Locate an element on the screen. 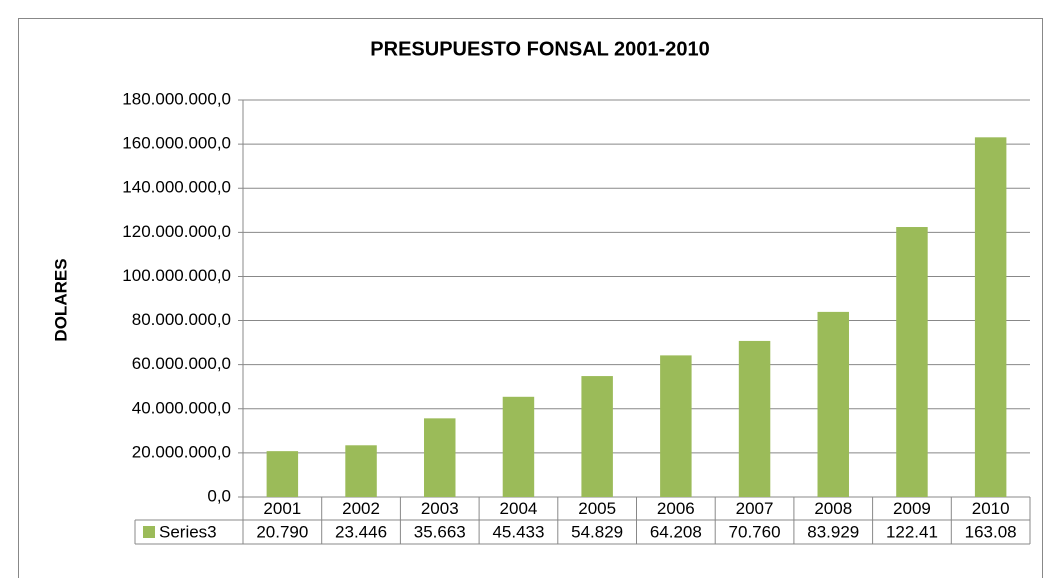 The height and width of the screenshot is (578, 1056). data-table-value: 163.08 is located at coordinates (991, 531).